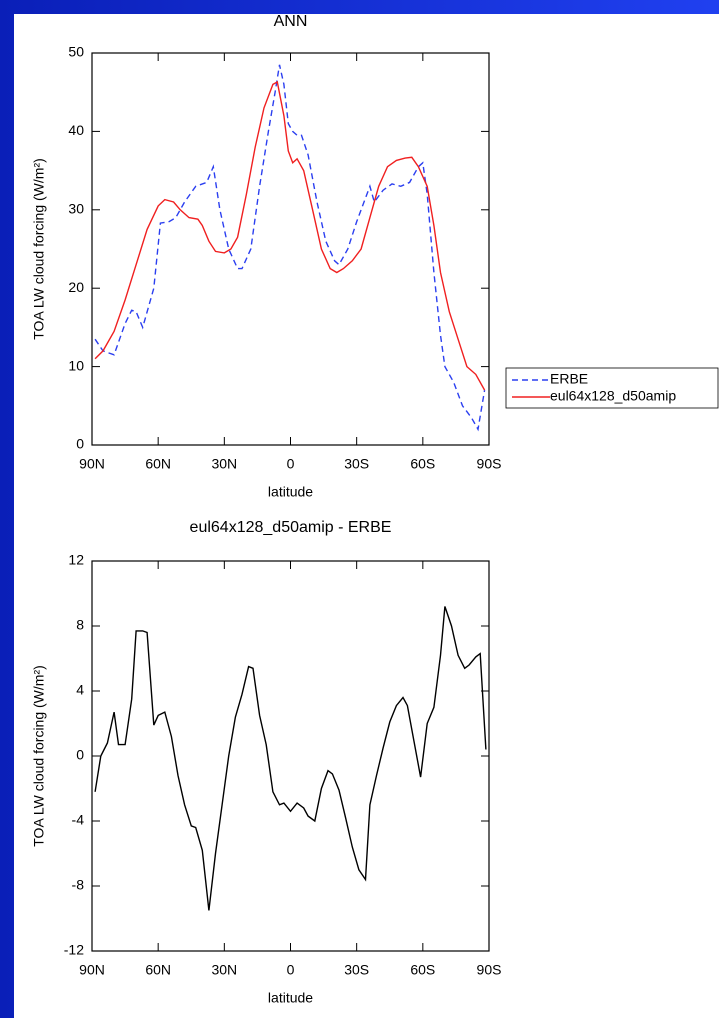 The image size is (719, 1018). I want to click on y-tick-label: 8, so click(80, 625).